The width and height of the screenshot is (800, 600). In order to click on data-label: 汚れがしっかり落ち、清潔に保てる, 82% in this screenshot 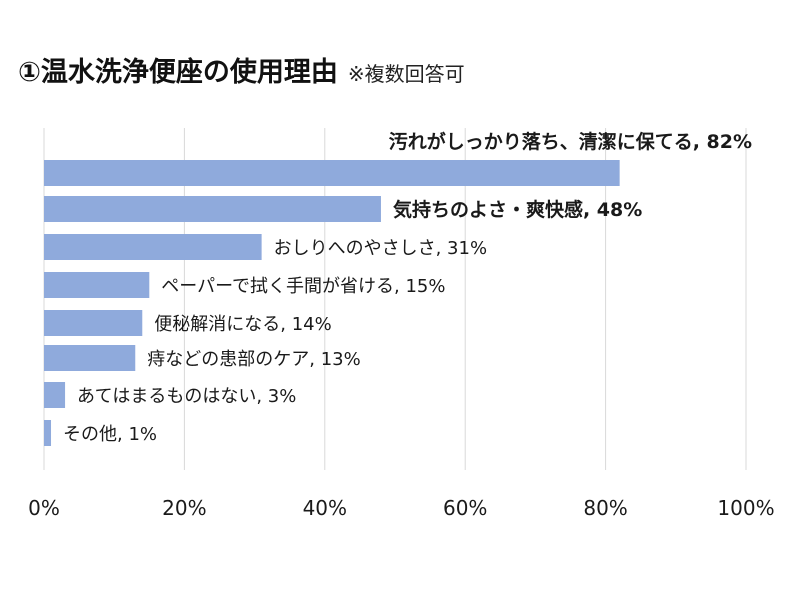, I will do `click(570, 141)`.